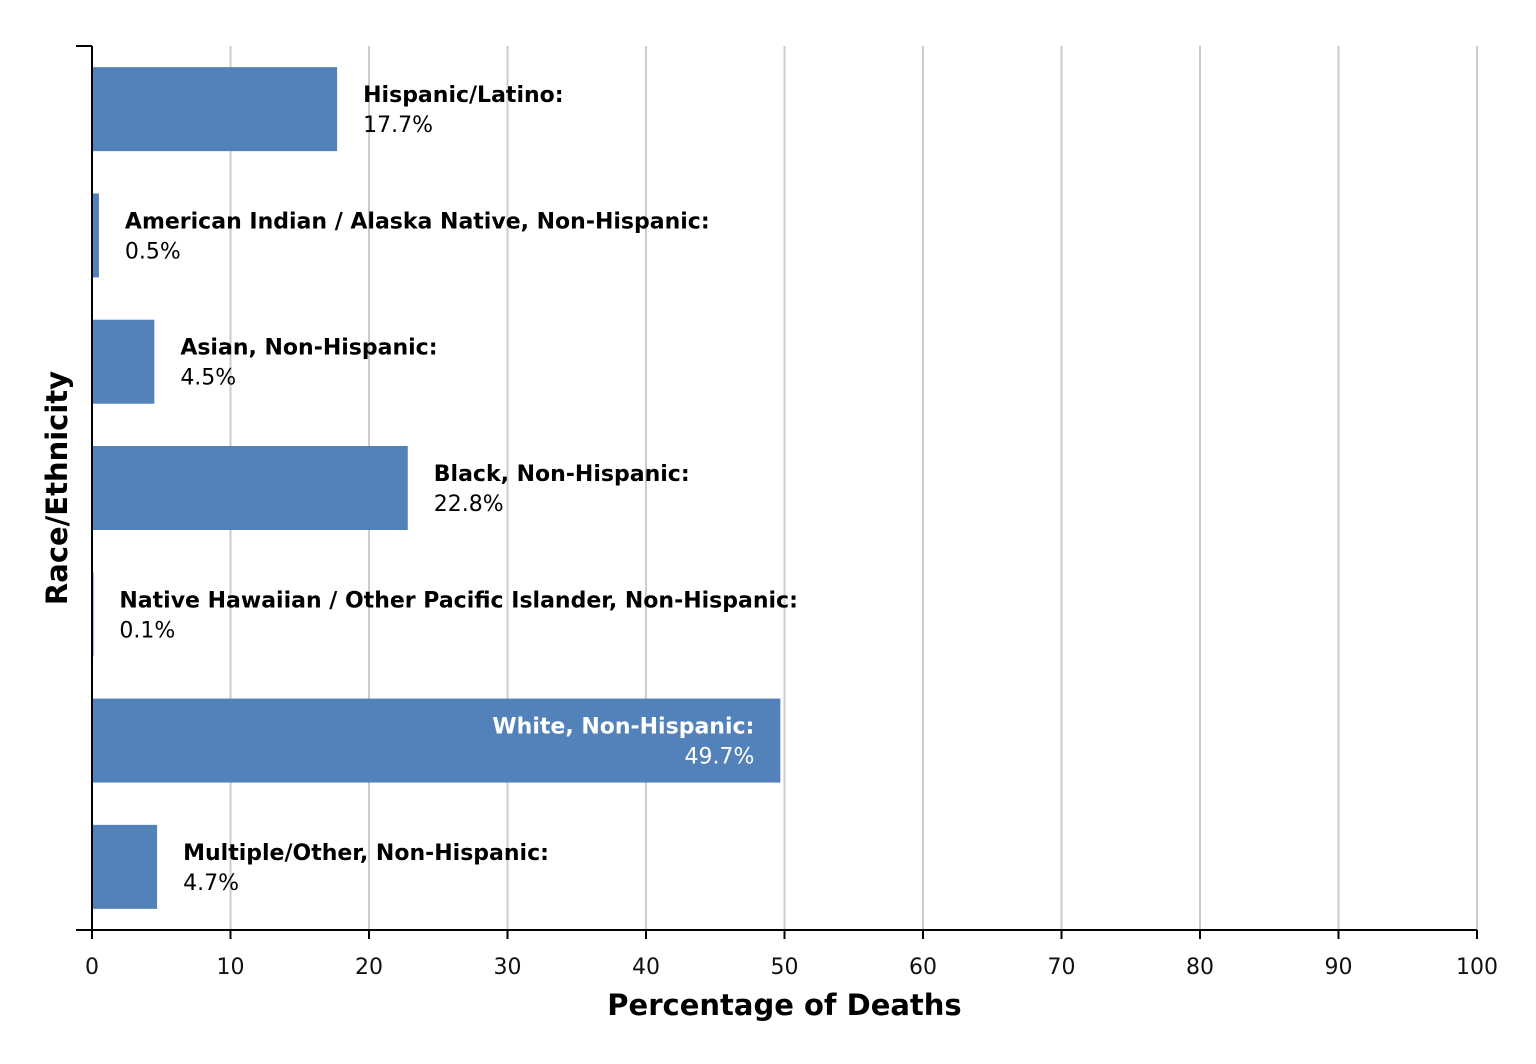  I want to click on bar-value-label: 0.5%, so click(153, 251).